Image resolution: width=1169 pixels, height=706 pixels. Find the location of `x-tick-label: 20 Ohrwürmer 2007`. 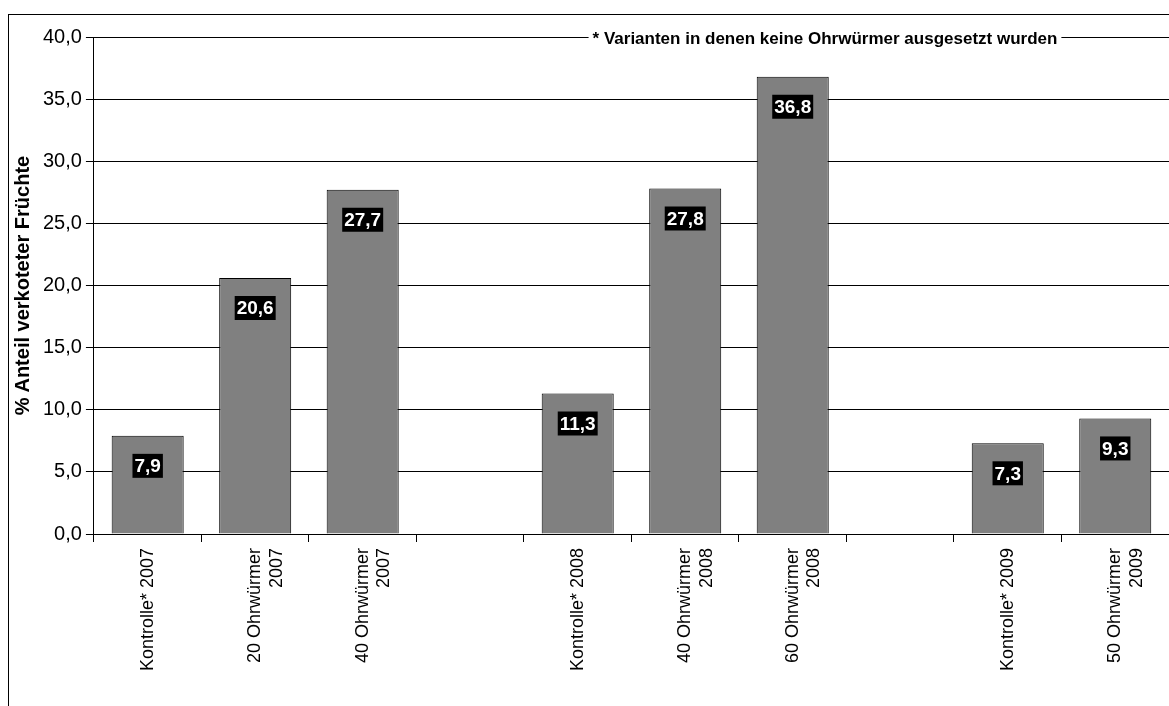

x-tick-label: 20 Ohrwürmer 2007 is located at coordinates (265, 605).